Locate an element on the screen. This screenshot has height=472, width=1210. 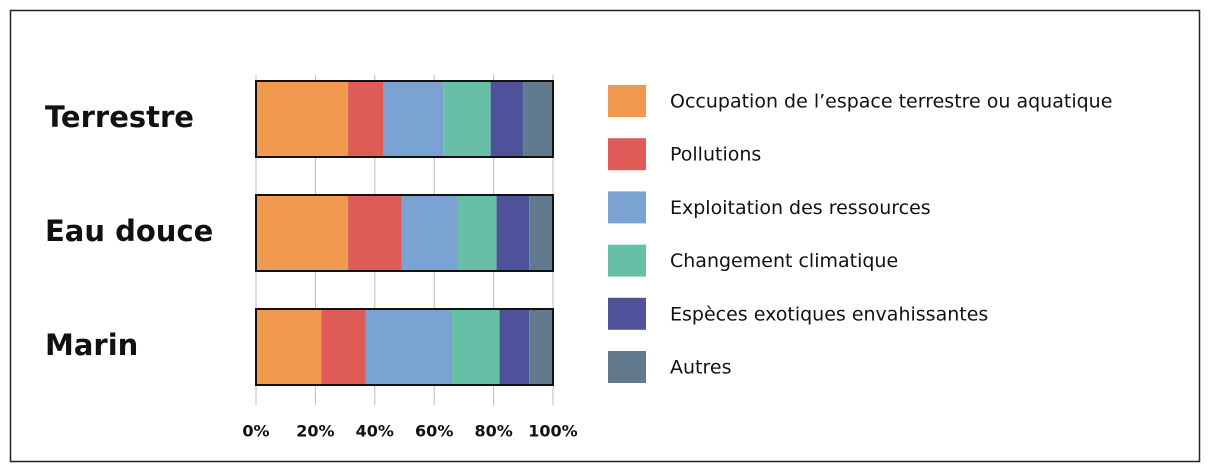
x-tick-label: 0% is located at coordinates (255, 431).